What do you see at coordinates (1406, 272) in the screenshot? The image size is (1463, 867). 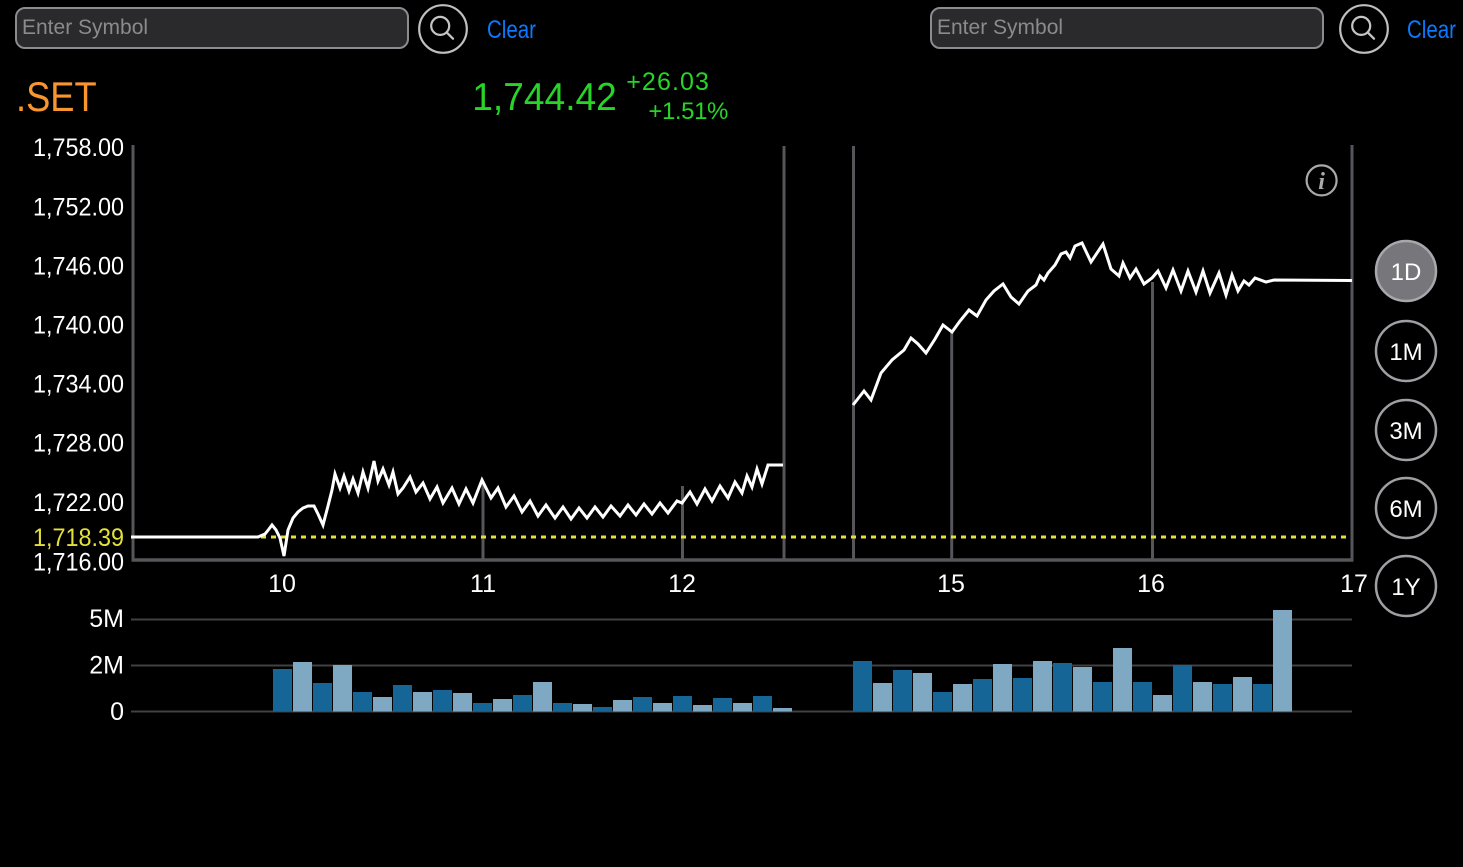 I see `svg-text: 1D` at bounding box center [1406, 272].